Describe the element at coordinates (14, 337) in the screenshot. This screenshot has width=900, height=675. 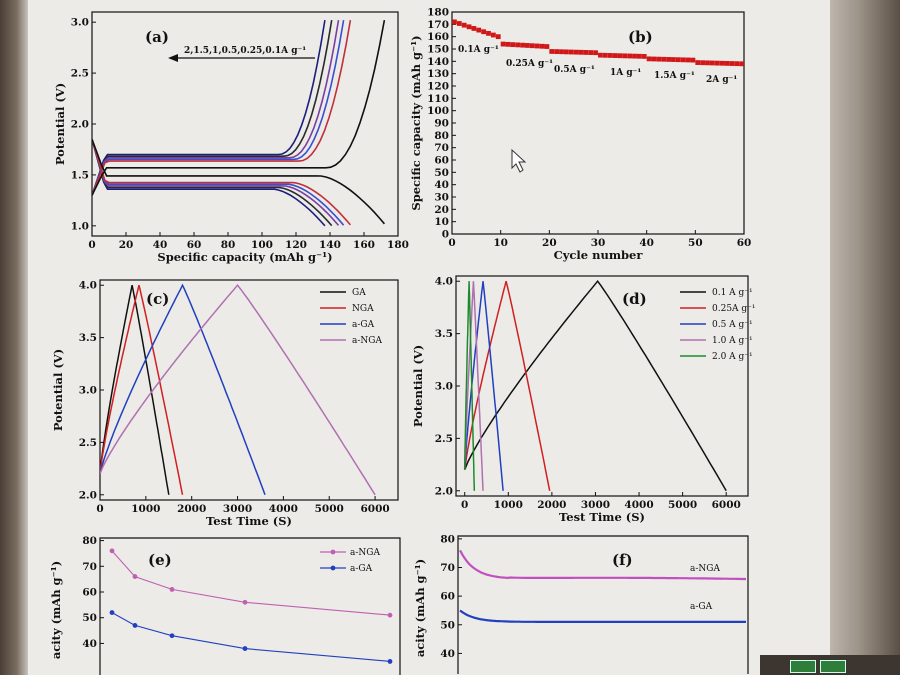
I see `photo-left-edge` at that location.